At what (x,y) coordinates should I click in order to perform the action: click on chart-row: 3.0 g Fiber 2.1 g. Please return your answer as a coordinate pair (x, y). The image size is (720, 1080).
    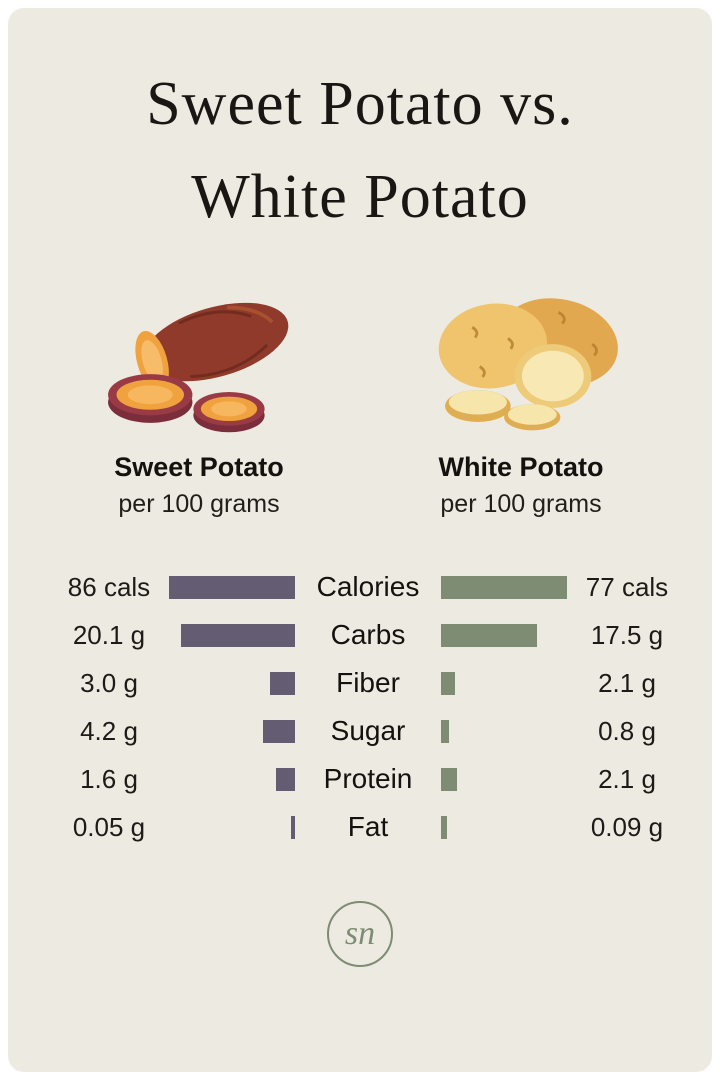
    Looking at the image, I should click on (360, 683).